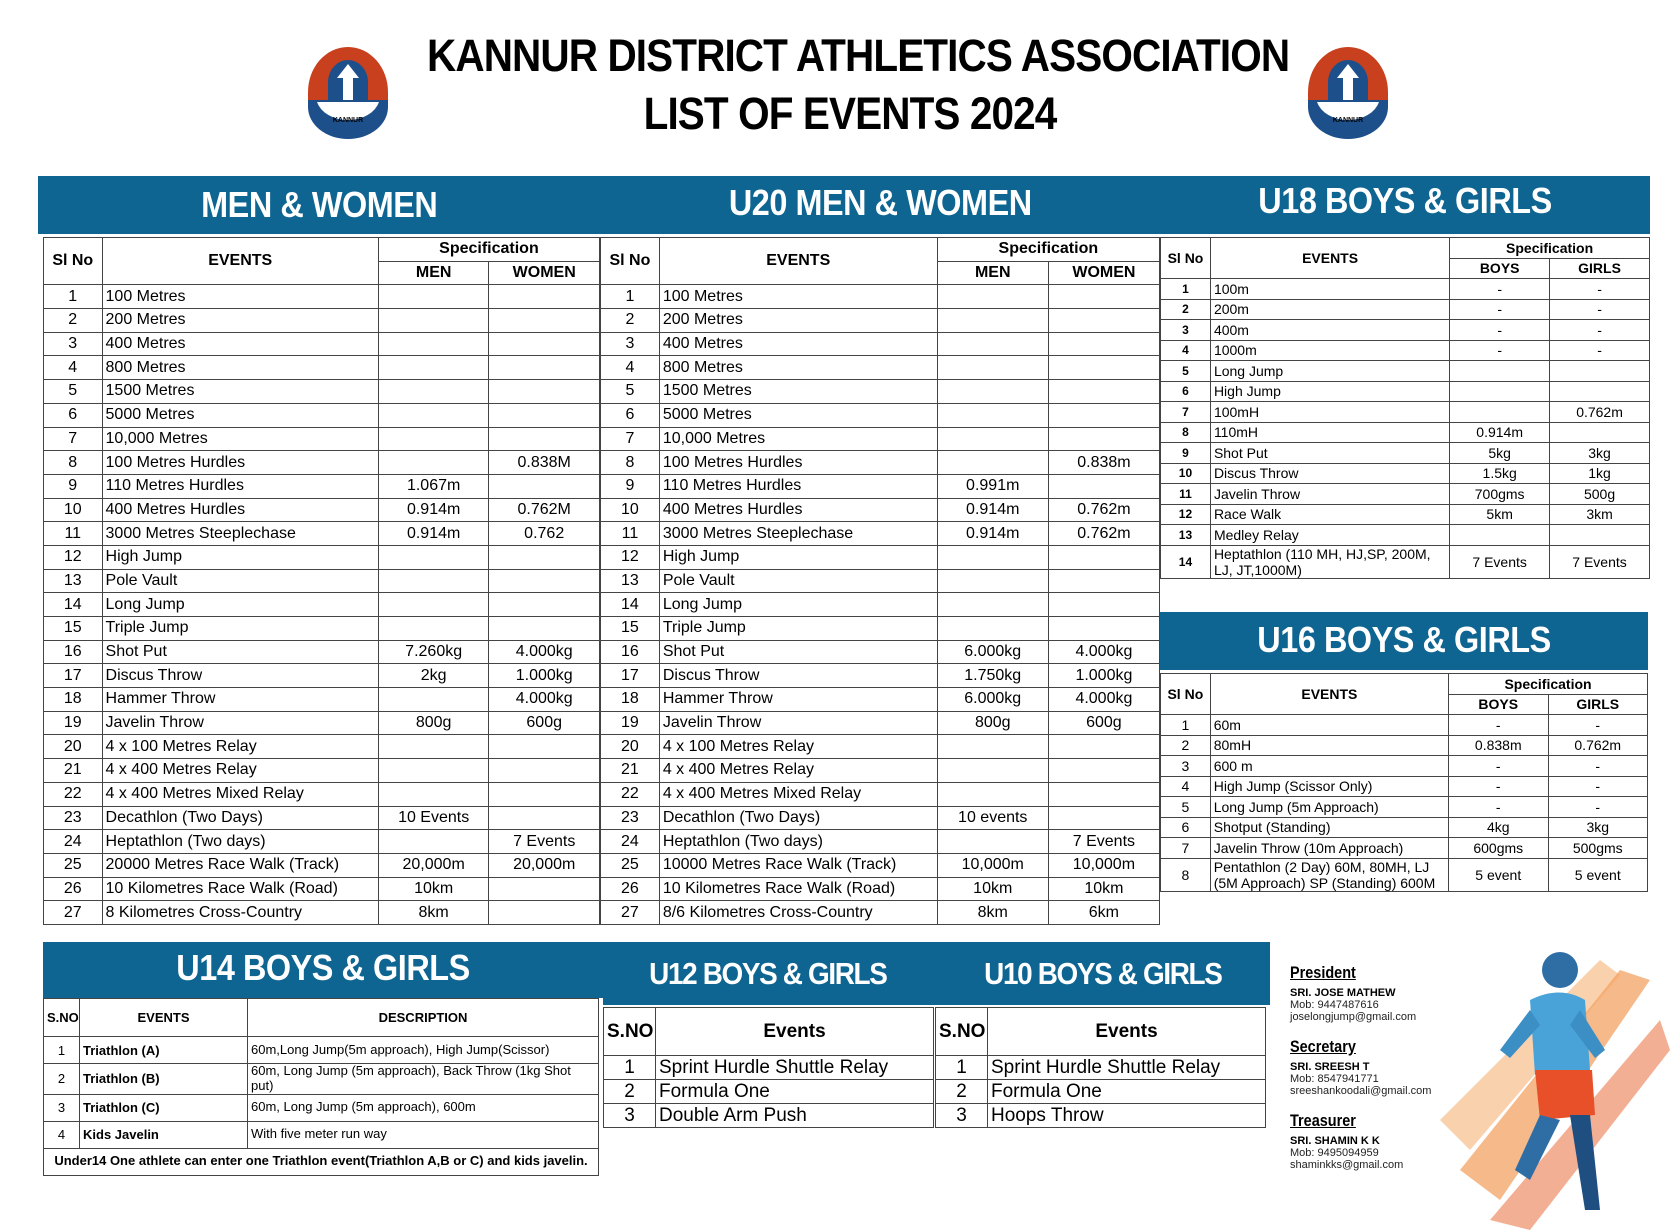 The width and height of the screenshot is (1680, 1230). What do you see at coordinates (1185, 874) in the screenshot?
I see `sl-no-cell: 8` at bounding box center [1185, 874].